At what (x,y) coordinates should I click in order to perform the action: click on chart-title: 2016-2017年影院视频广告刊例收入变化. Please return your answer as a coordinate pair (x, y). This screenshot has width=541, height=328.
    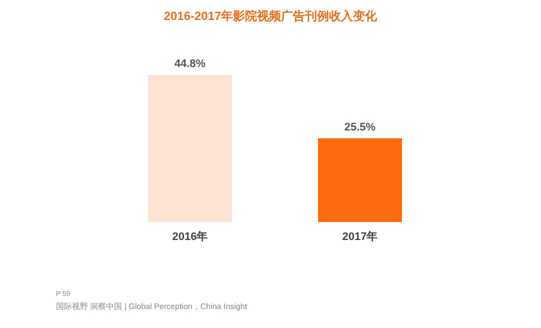
    Looking at the image, I should click on (271, 16).